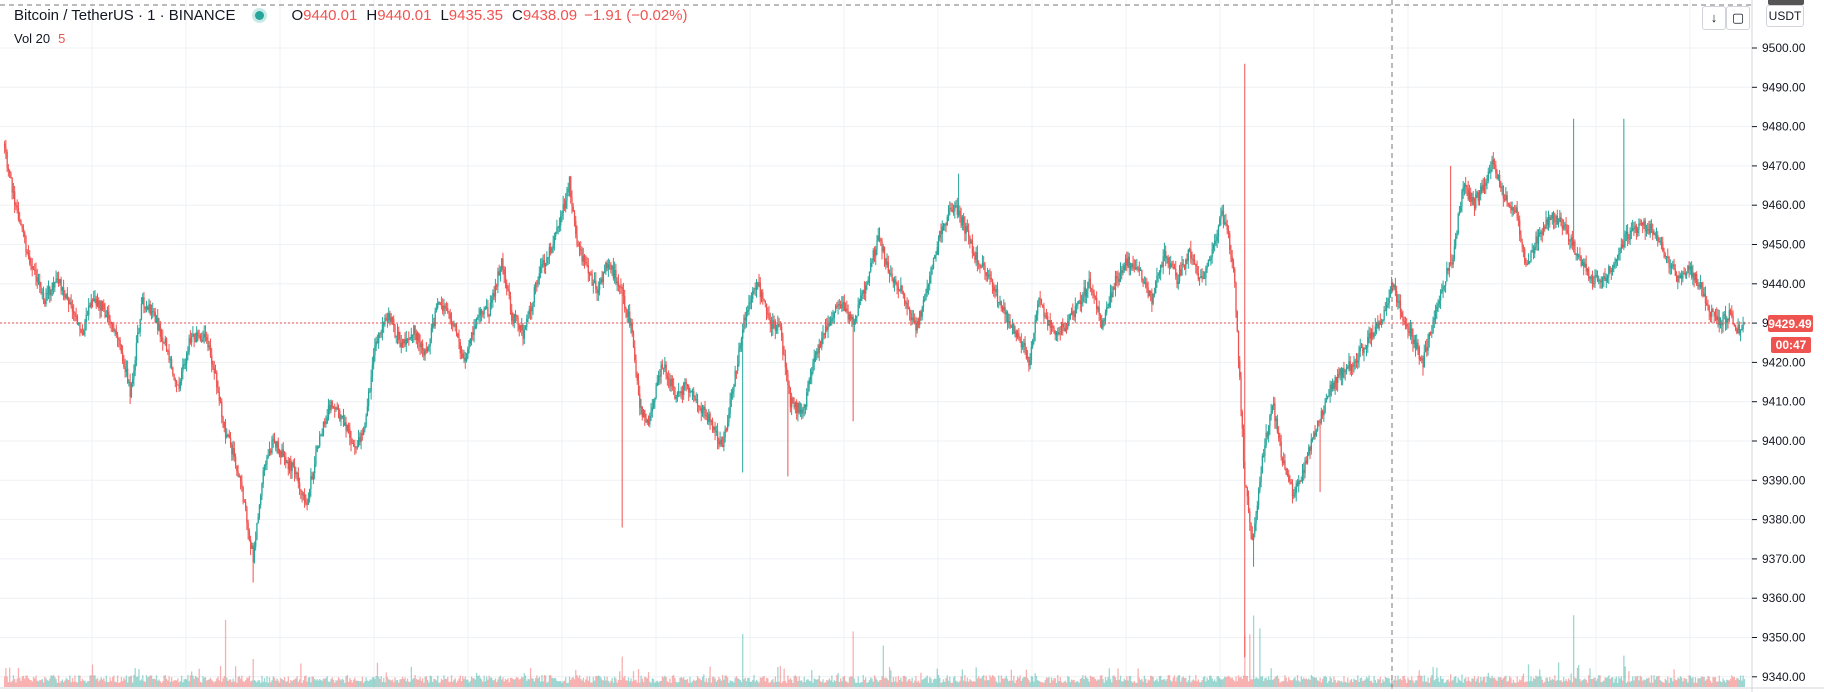 The image size is (1824, 692). I want to click on currency-badge: USDT, so click(1785, 16).